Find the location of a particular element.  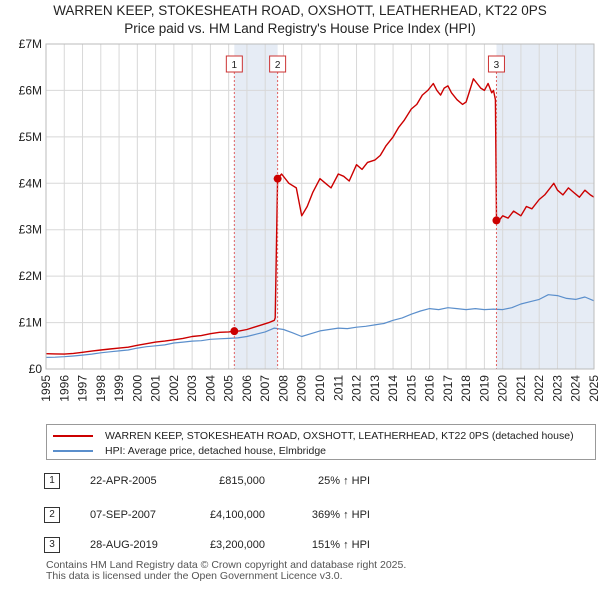

sale-row-3: 3 28-AUG-2019 £3,200,000 151% ↑ HPI is located at coordinates (300, 545).